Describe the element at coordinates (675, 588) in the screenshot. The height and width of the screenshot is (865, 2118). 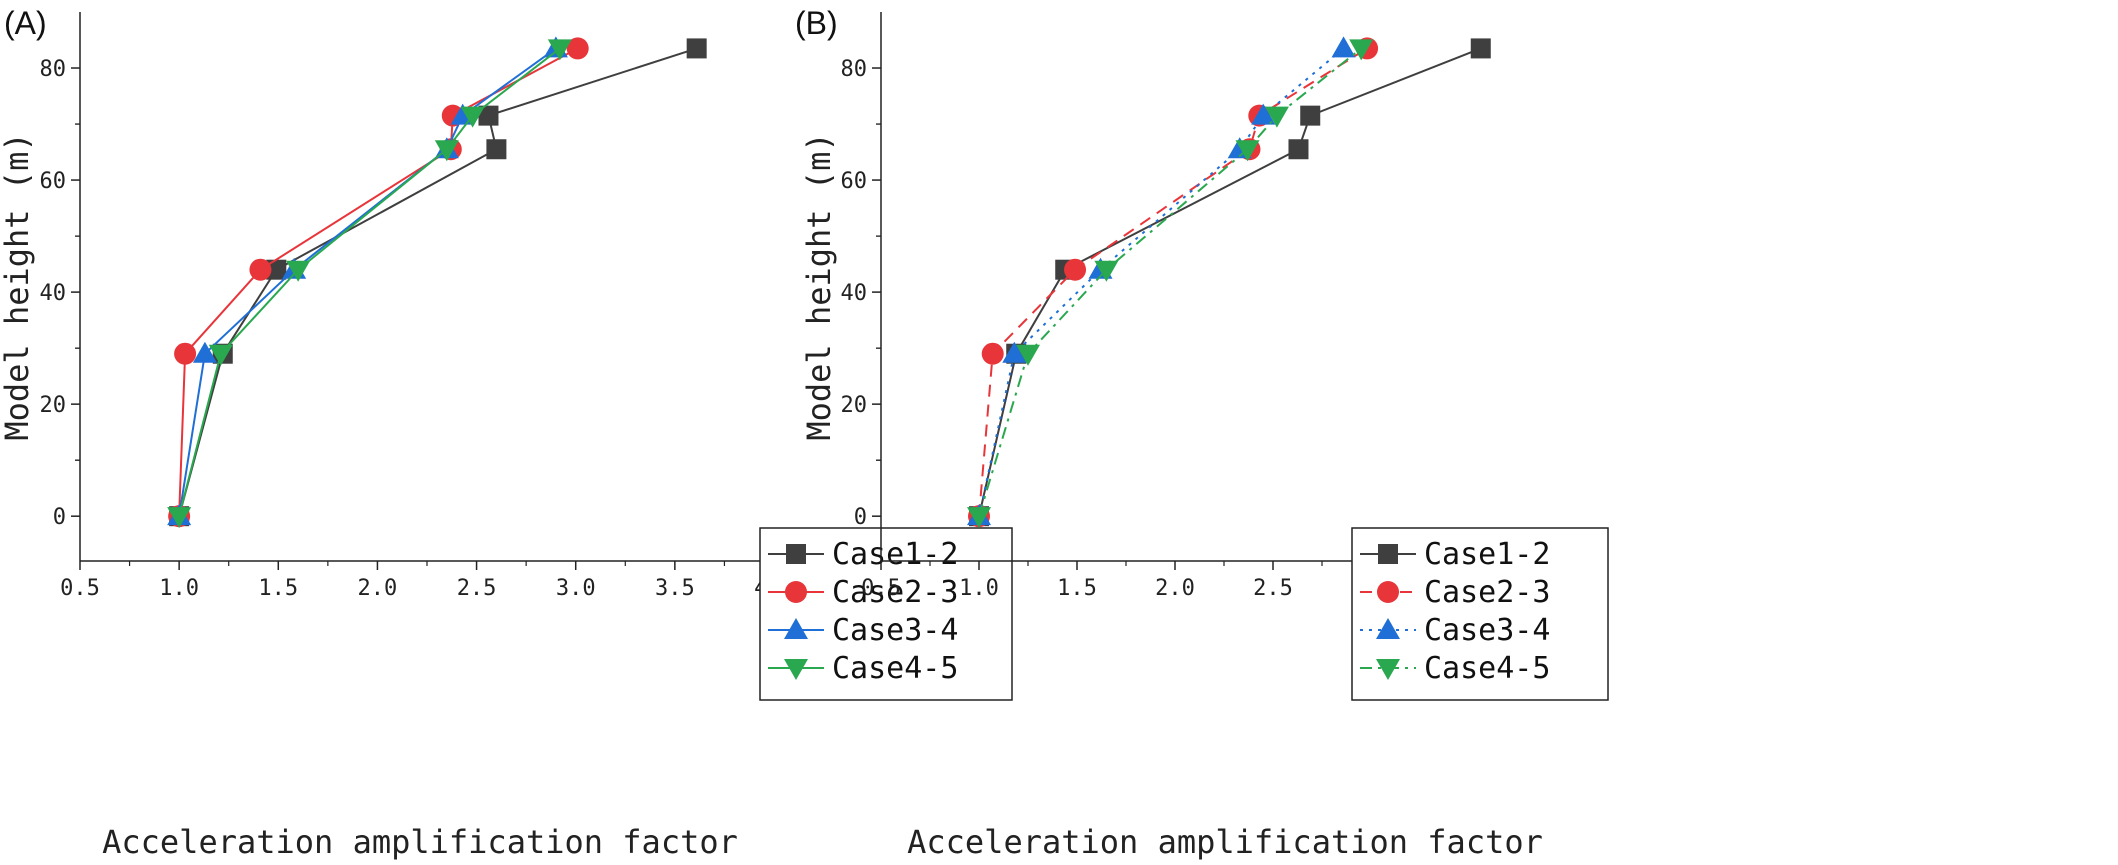
I see `x-tick-label: 3.5` at that location.